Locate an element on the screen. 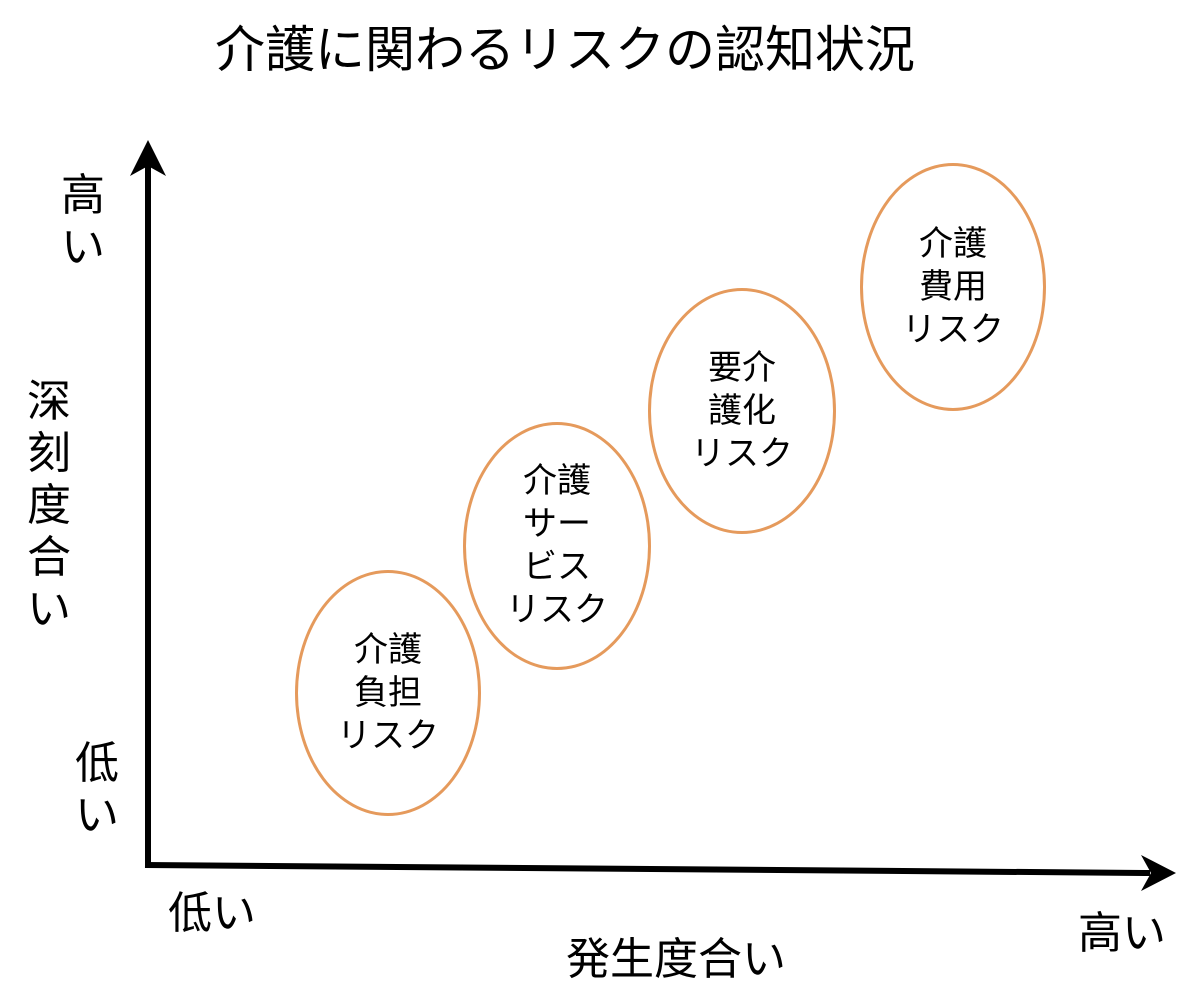 Image resolution: width=1200 pixels, height=994 pixels. x-axis-high-label: 高い is located at coordinates (1122, 933).